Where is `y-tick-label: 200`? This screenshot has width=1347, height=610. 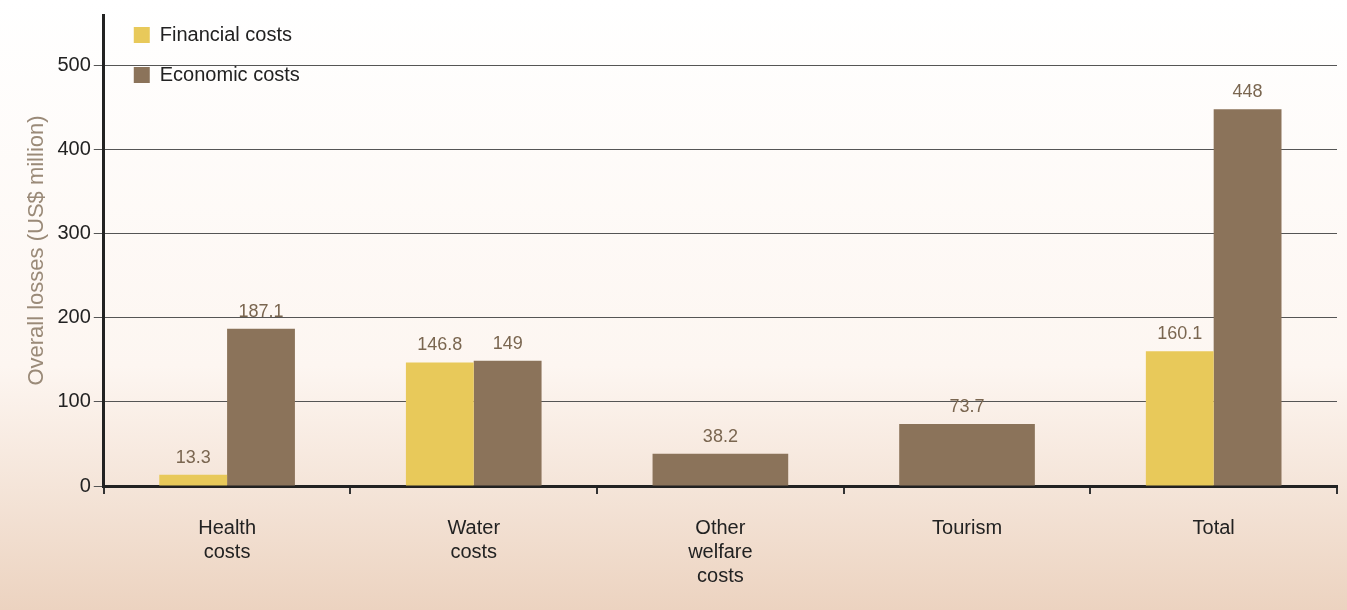 y-tick-label: 200 is located at coordinates (74, 316).